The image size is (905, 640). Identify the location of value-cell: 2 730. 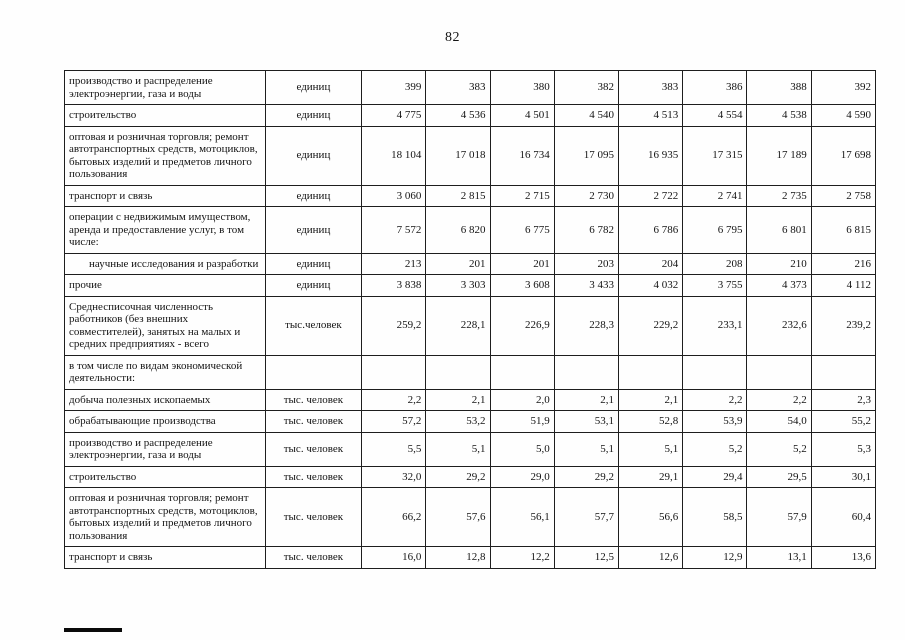
(586, 195).